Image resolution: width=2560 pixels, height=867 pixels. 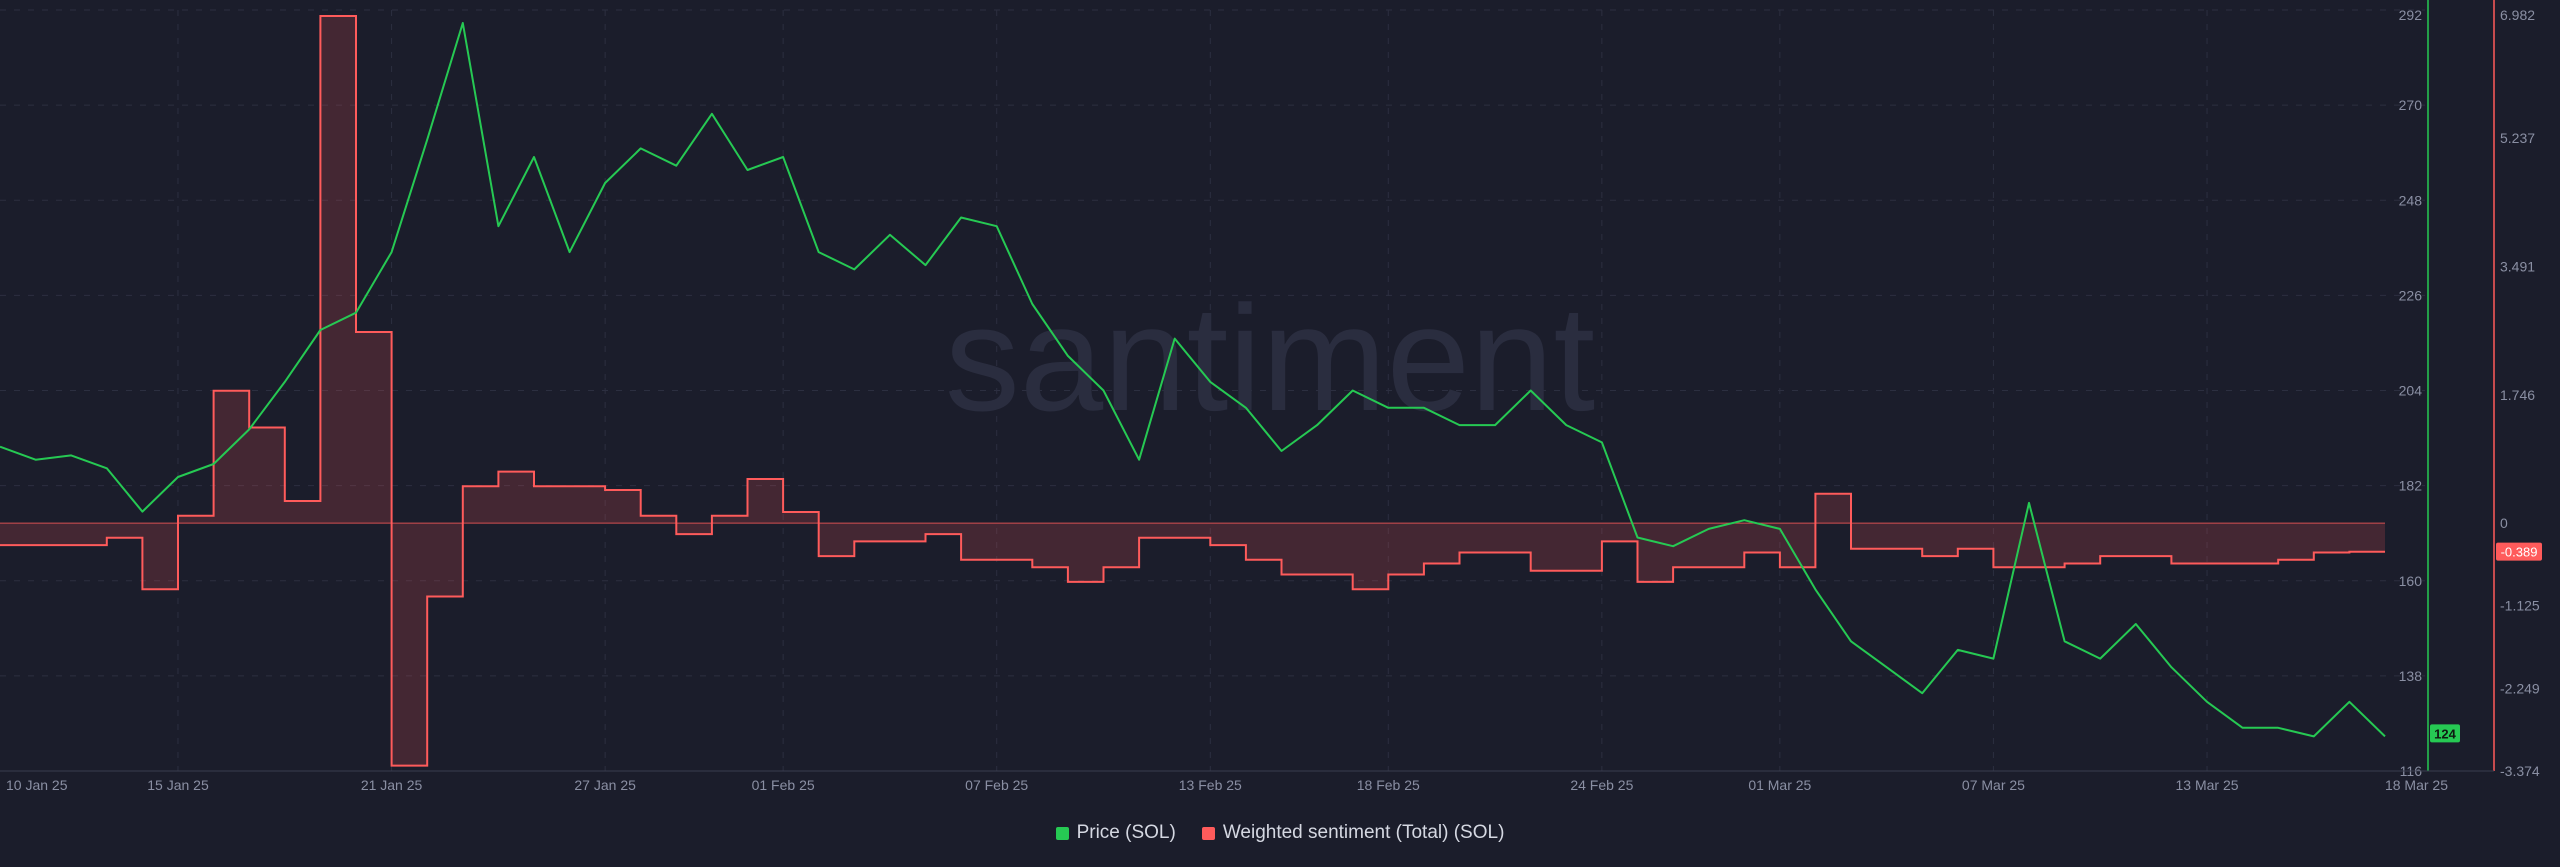 I want to click on price-last-value-label: 124, so click(x=2445, y=733).